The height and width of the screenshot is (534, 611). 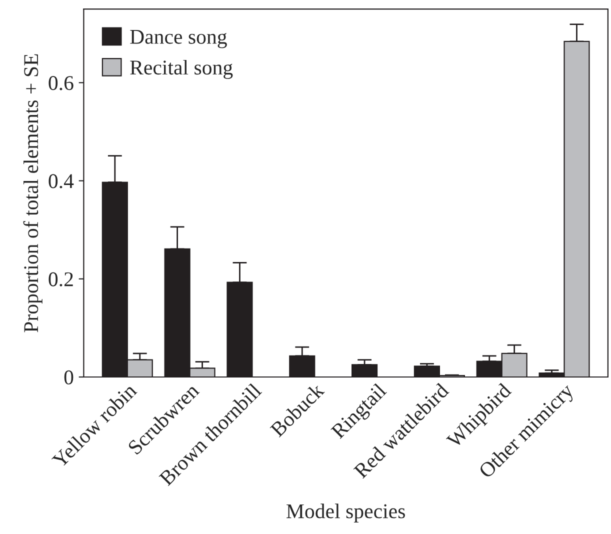 I want to click on legend-label: Recital song, so click(x=181, y=69).